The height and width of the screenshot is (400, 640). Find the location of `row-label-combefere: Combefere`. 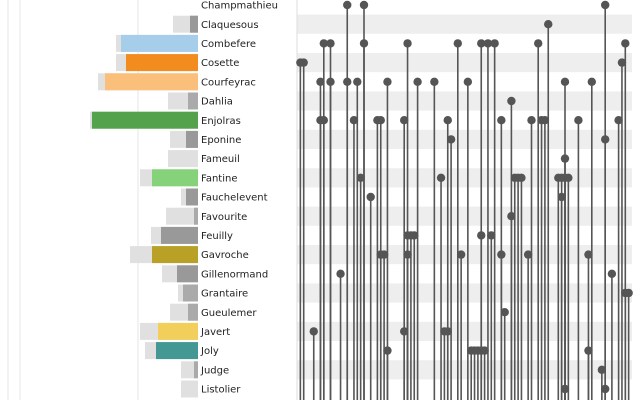

row-label-combefere: Combefere is located at coordinates (228, 44).